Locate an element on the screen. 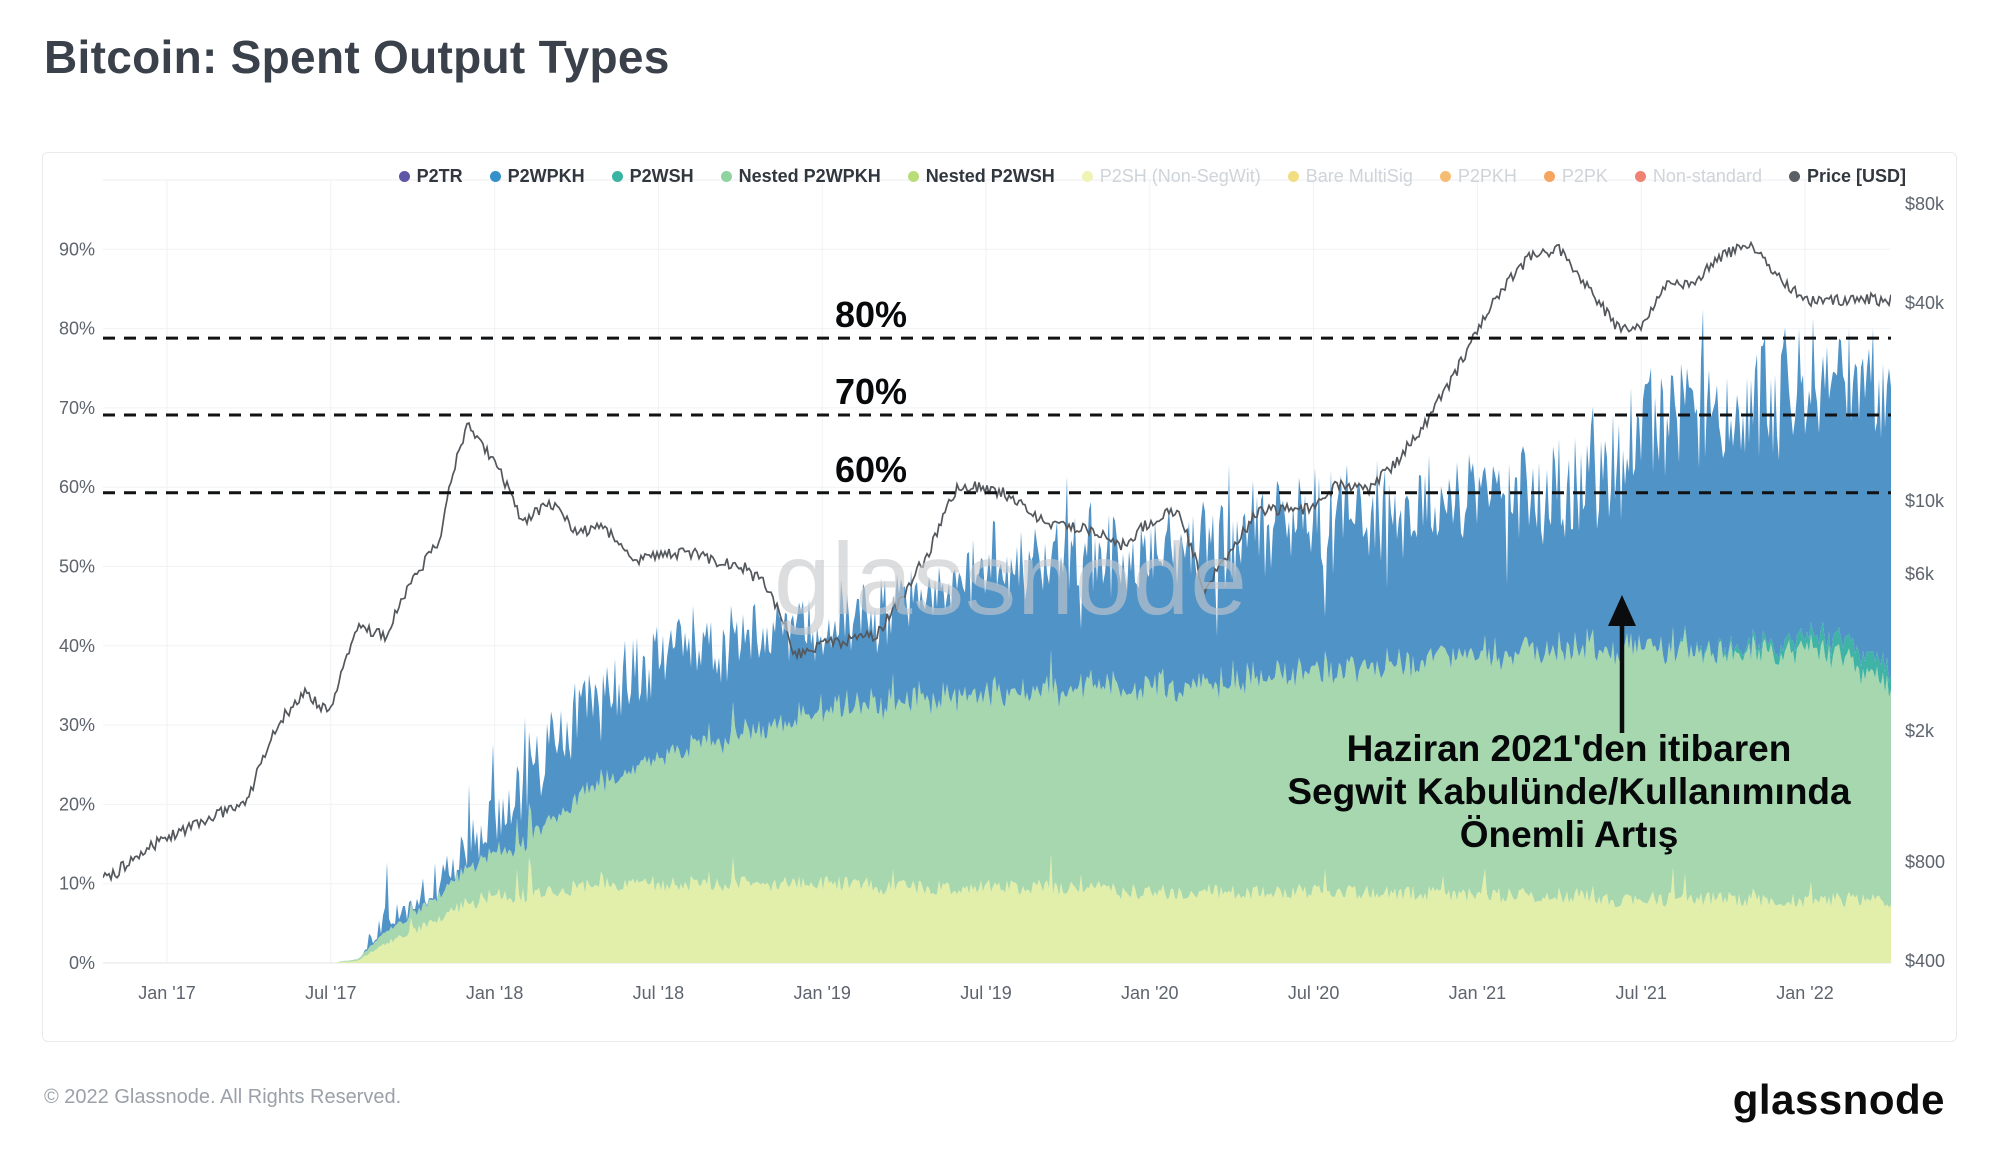 The height and width of the screenshot is (1152, 2000). legend-item-p2wpkh: P2WPKH is located at coordinates (537, 176).